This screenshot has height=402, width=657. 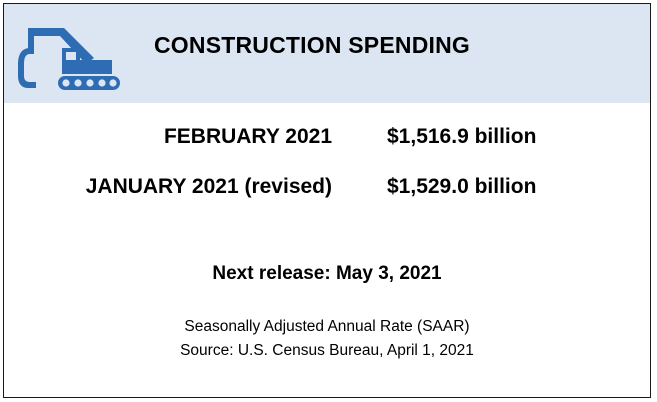 I want to click on figure-row-february: FEBRUARY 2021 $1,516.9 billion, so click(x=327, y=140).